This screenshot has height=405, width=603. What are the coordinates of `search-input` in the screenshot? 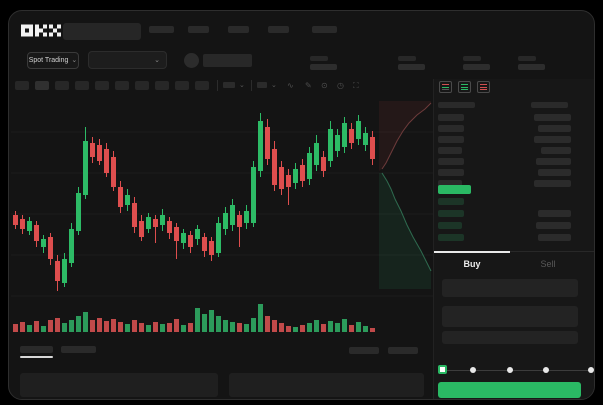 It's located at (102, 31).